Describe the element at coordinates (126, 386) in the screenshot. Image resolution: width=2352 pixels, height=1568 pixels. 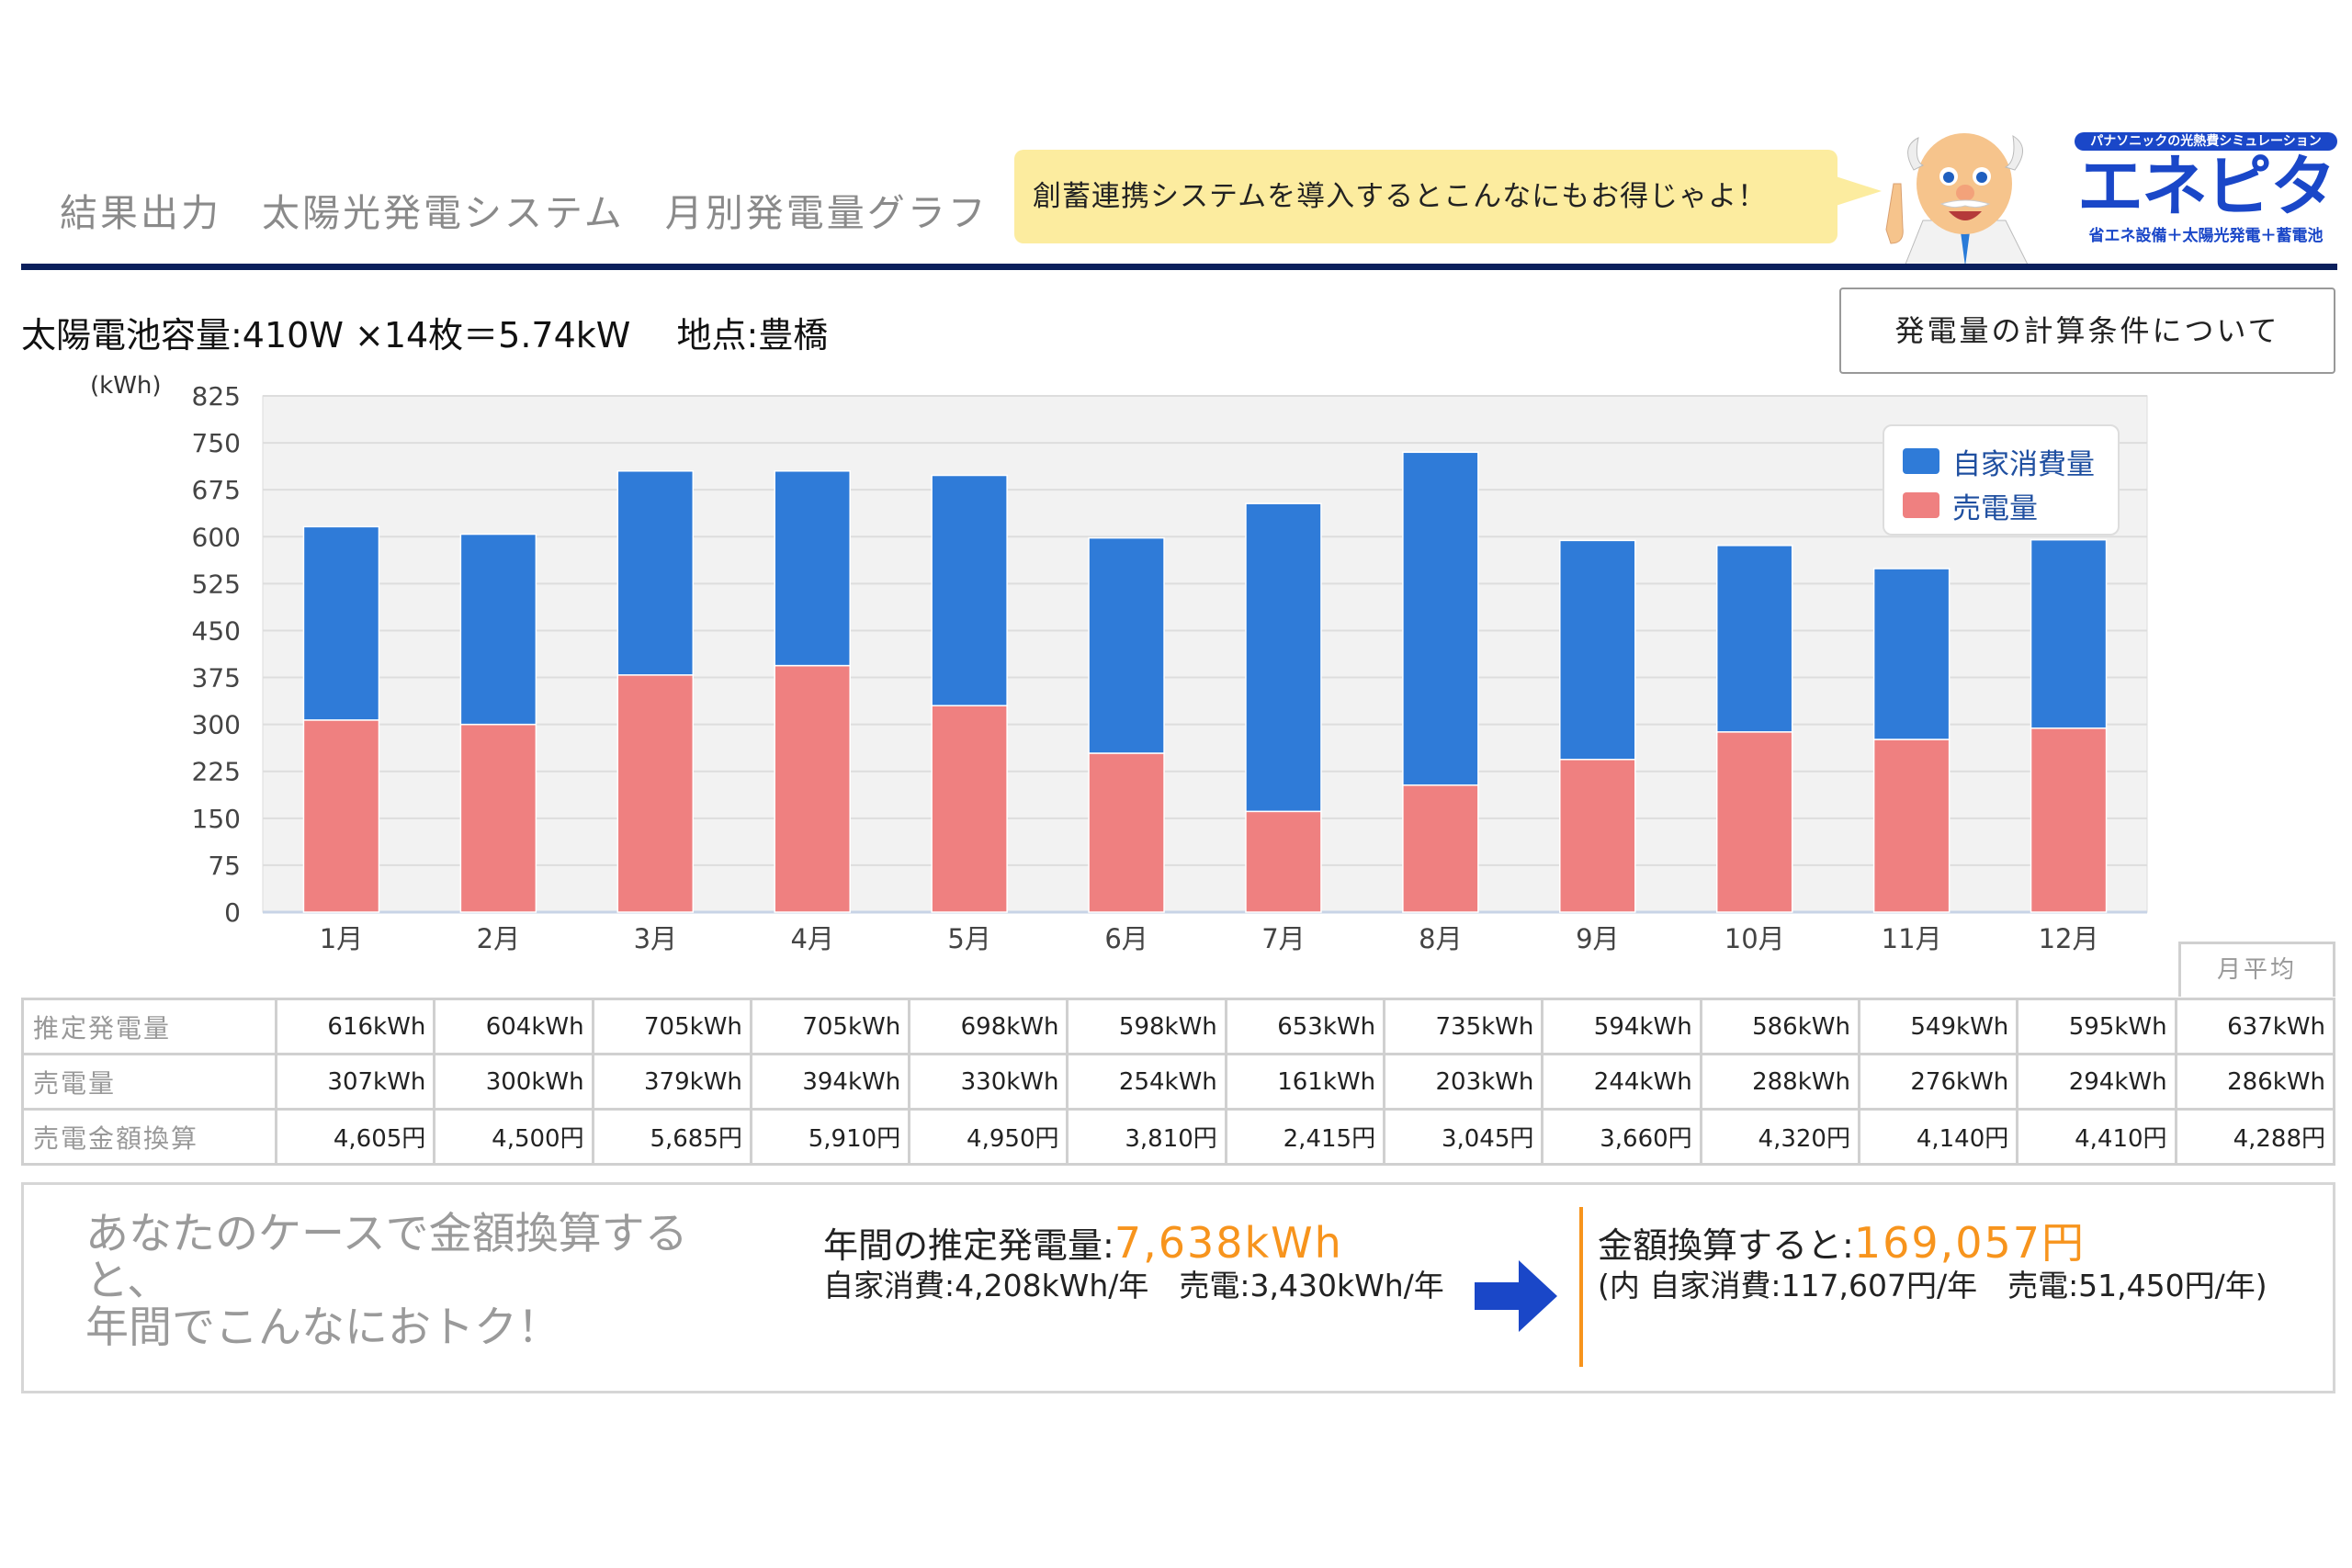
I see `y-axis-unit: (kWh)` at that location.